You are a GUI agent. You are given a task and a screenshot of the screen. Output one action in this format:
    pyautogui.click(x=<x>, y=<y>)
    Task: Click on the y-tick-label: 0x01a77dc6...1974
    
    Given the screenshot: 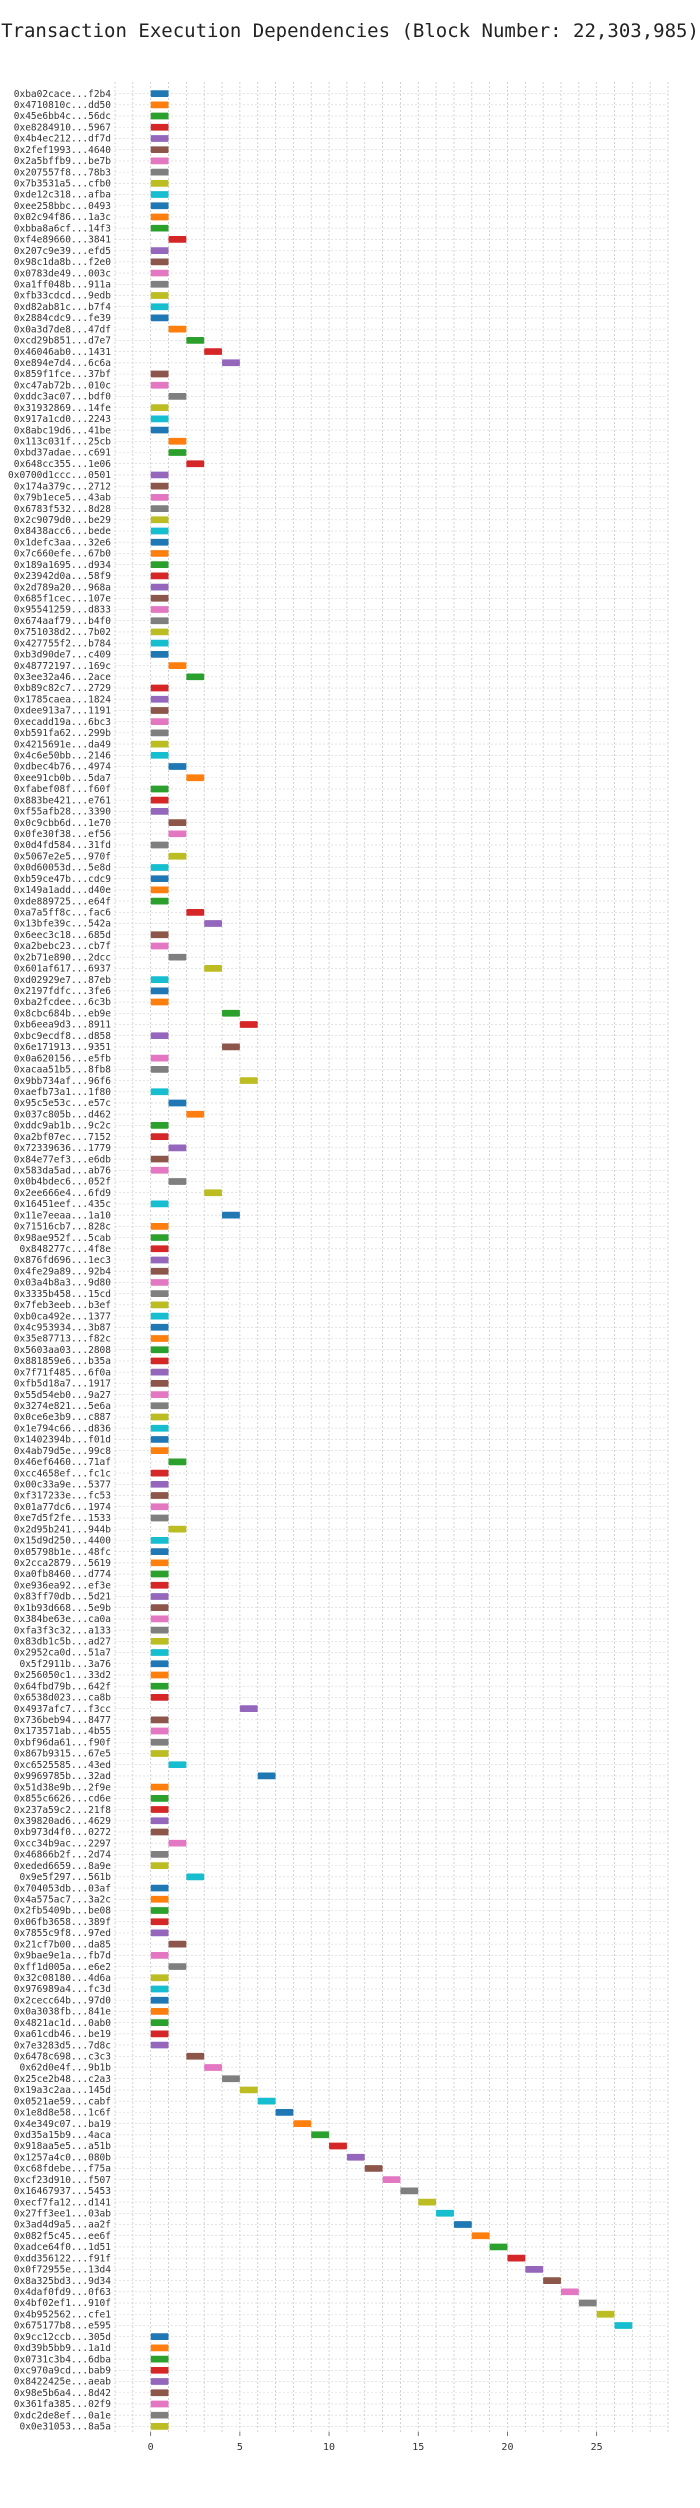 What is the action you would take?
    pyautogui.click(x=63, y=1507)
    